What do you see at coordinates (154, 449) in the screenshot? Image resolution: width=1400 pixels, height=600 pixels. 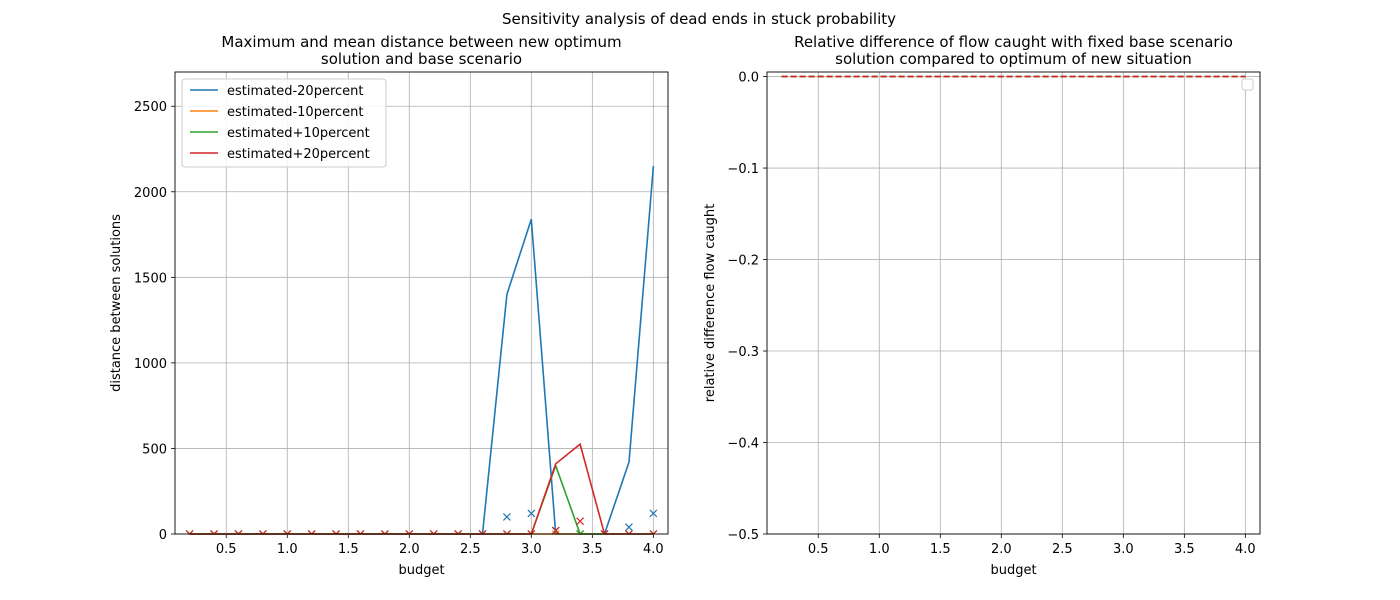 I see `y-tick-label: 500` at bounding box center [154, 449].